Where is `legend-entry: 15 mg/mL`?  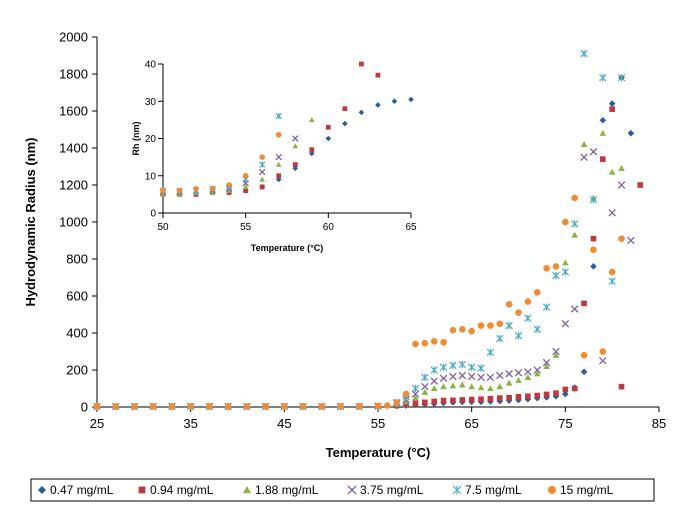
legend-entry: 15 mg/mL is located at coordinates (581, 490).